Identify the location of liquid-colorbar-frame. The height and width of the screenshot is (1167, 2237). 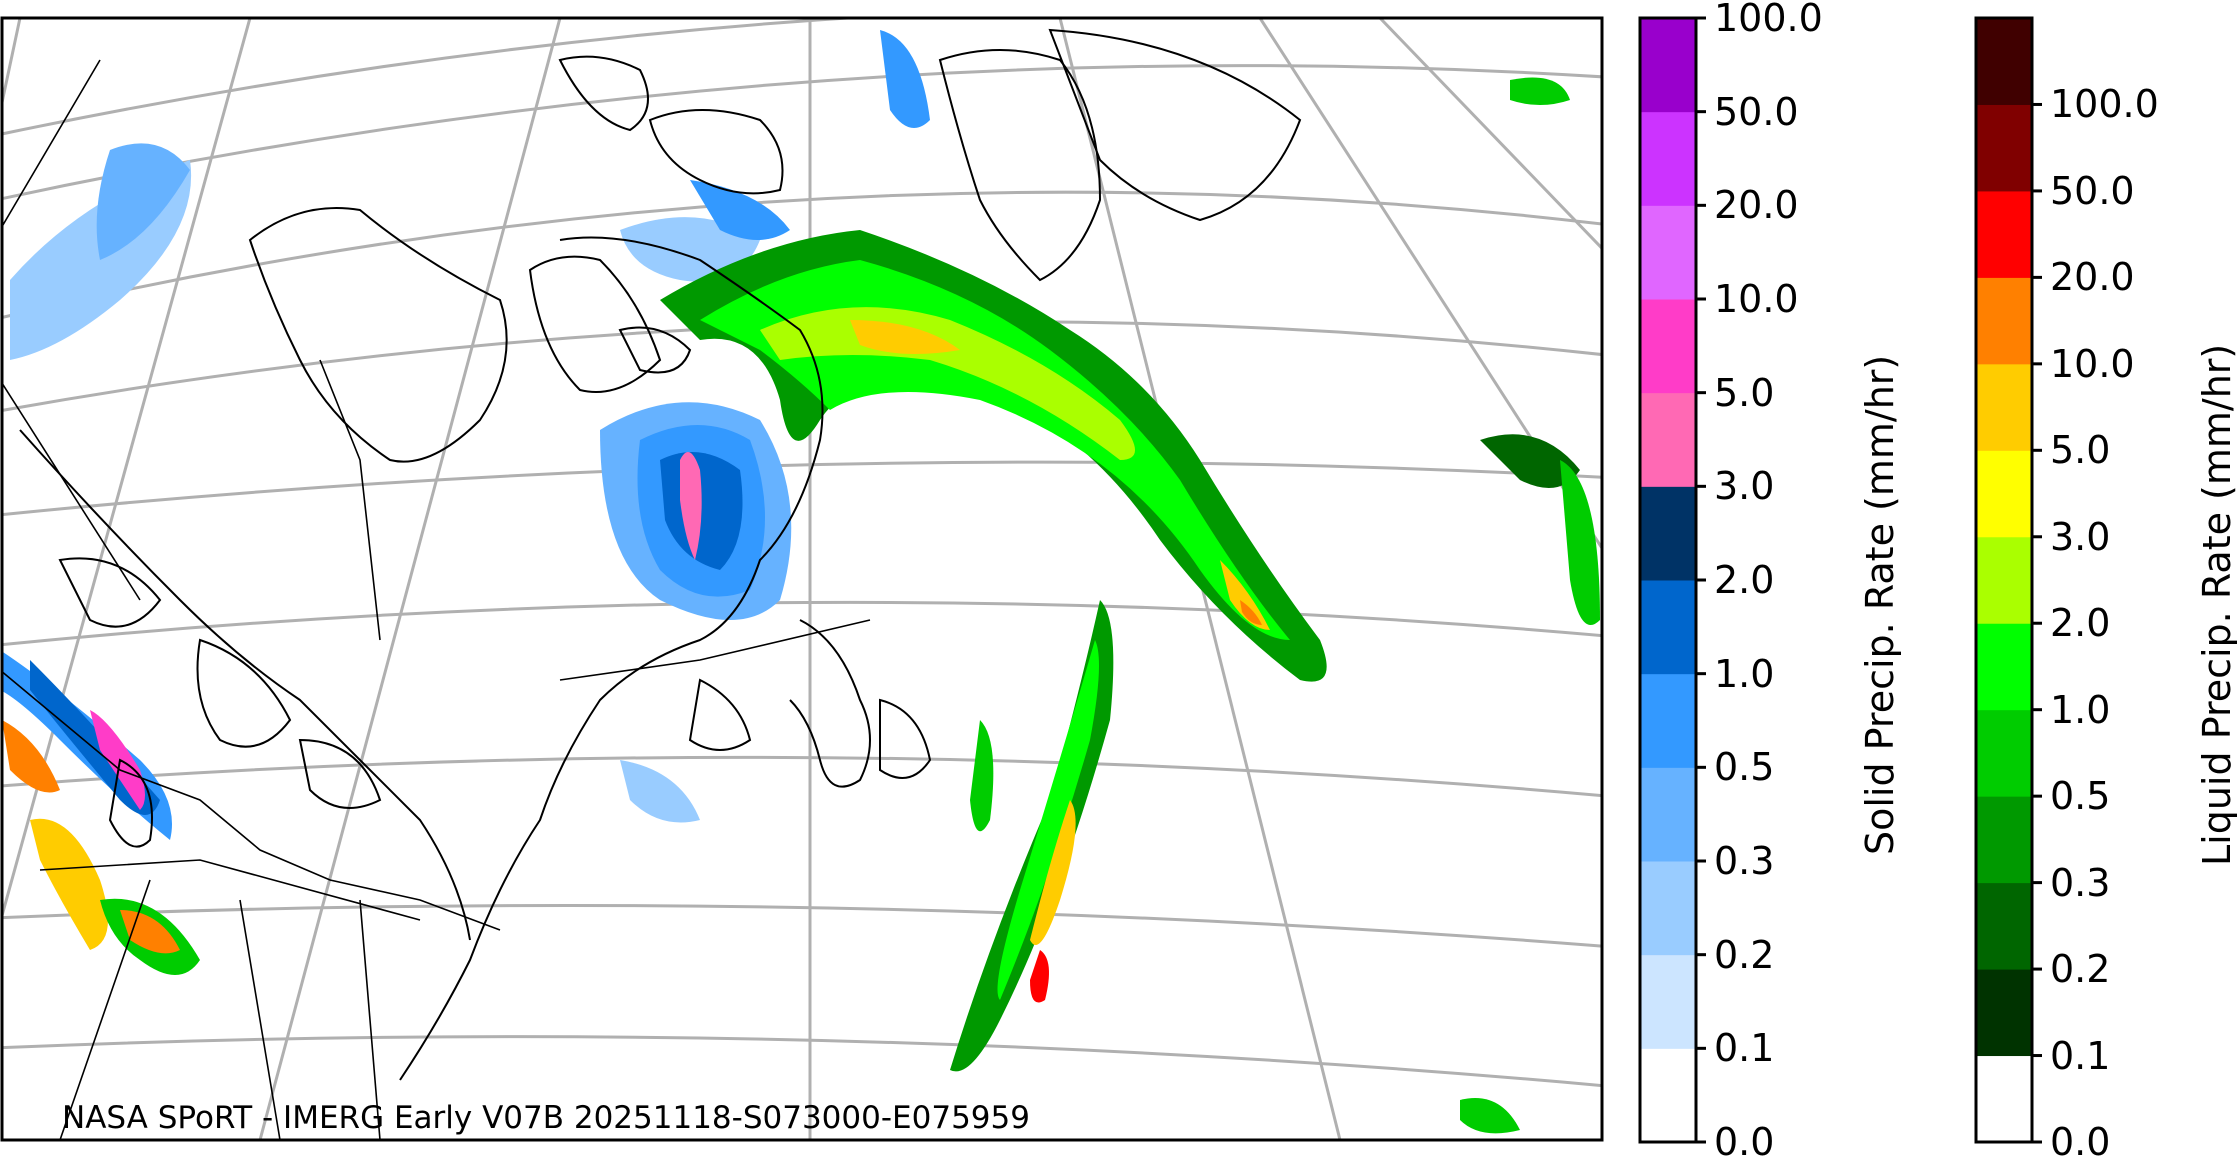
(2004, 580).